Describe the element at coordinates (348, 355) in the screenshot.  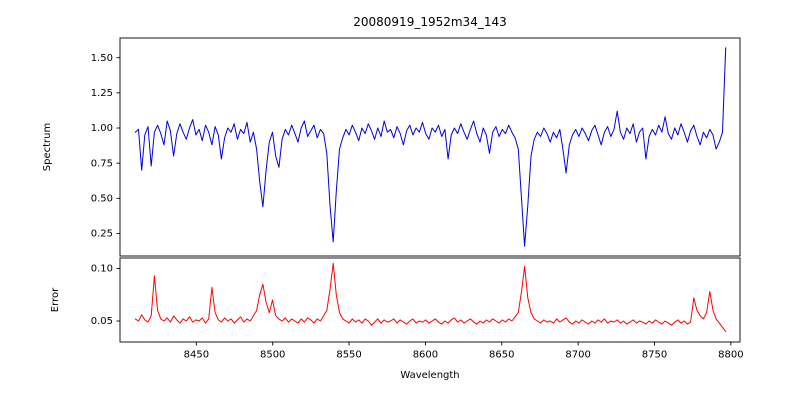
I see `x-tick-label: 8550` at that location.